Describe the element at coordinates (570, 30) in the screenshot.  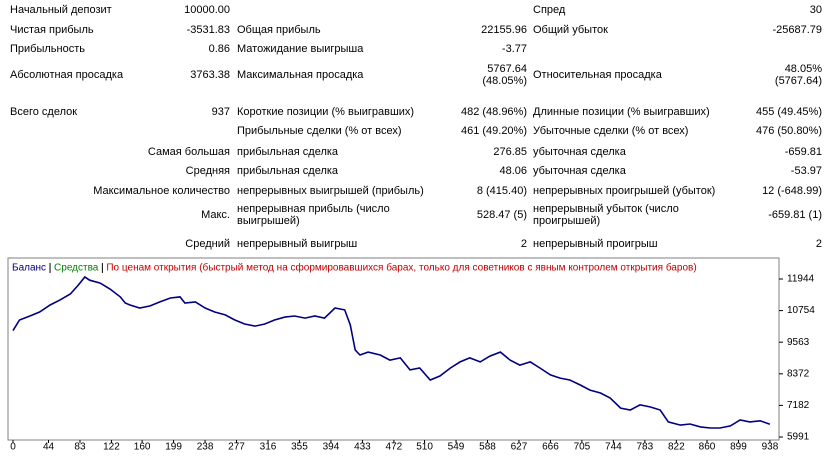
I see `table-label: Общий убыток` at that location.